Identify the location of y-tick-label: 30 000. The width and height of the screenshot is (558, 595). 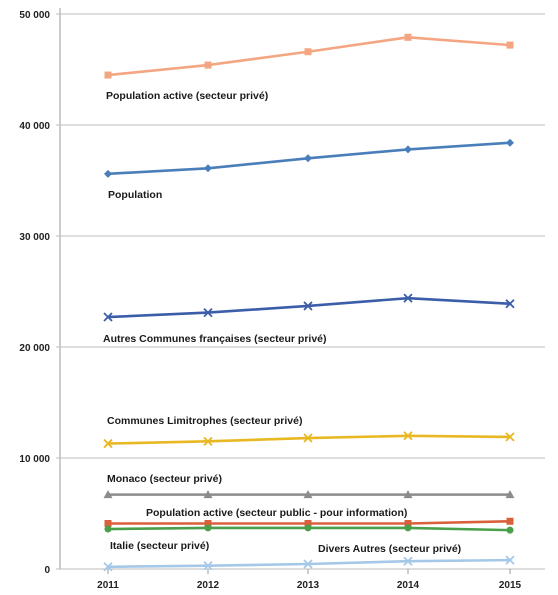
(34, 237).